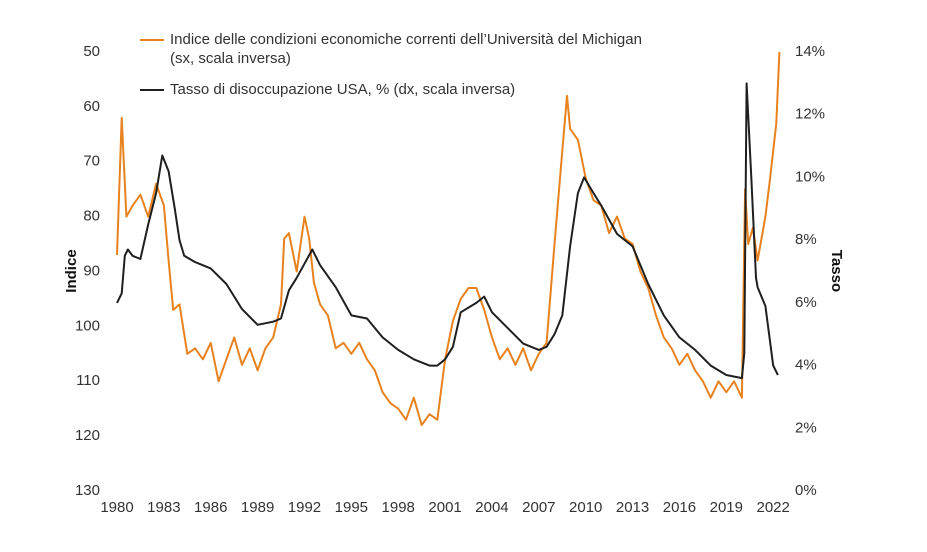 The width and height of the screenshot is (927, 552). Describe the element at coordinates (806, 490) in the screenshot. I see `y2-tick-label: 0%` at that location.